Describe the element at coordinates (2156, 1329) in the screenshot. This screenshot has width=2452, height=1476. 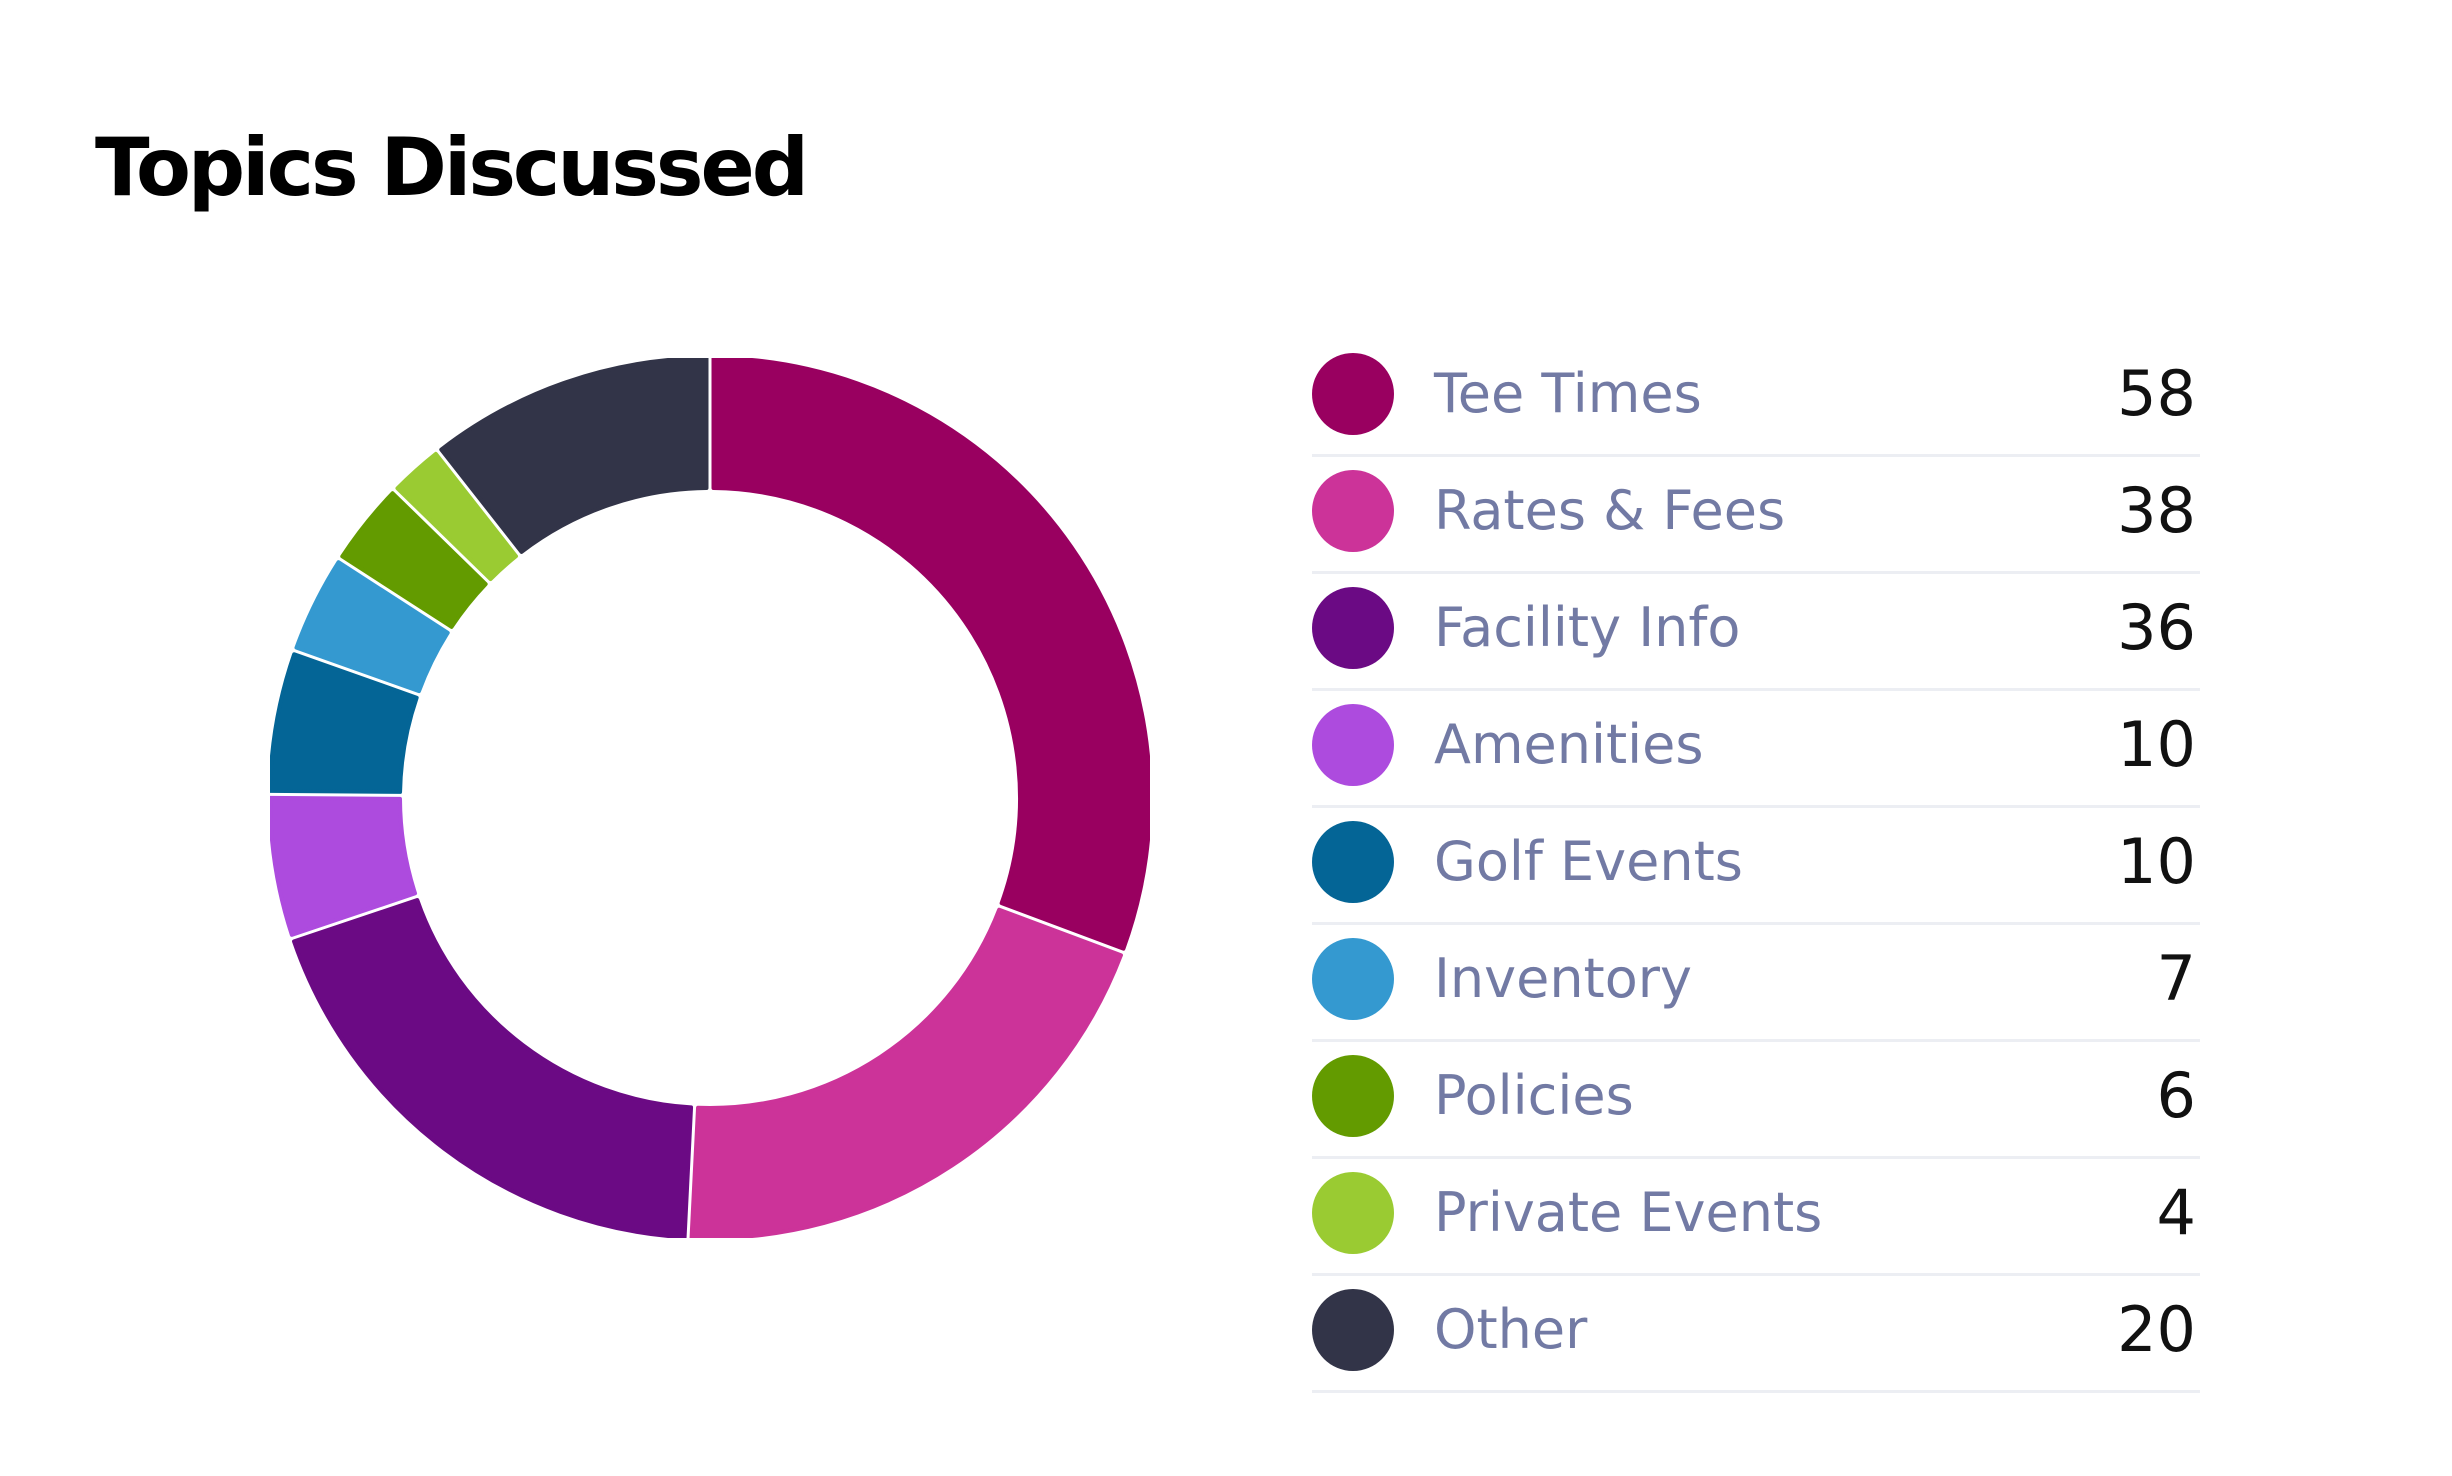
I see `legend-value: 20` at that location.